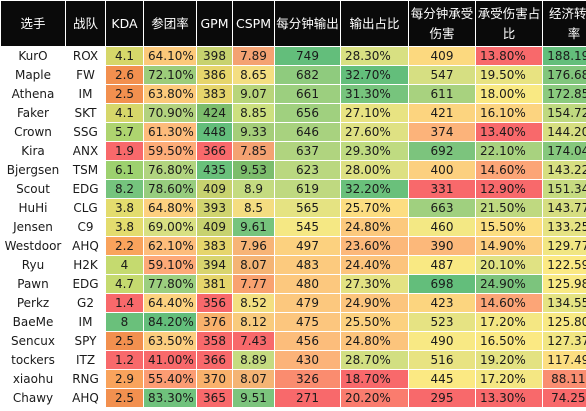 The image size is (586, 411). What do you see at coordinates (374, 360) in the screenshot?
I see `stat-cell: 28.70%` at bounding box center [374, 360].